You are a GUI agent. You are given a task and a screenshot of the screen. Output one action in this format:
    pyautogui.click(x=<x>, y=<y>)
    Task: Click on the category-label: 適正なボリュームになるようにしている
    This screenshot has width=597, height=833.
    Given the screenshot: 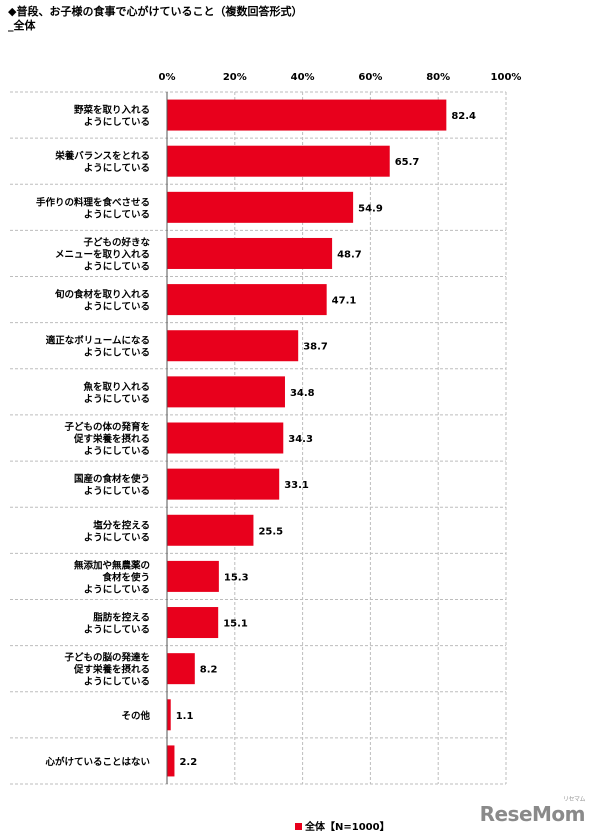 What is the action you would take?
    pyautogui.click(x=98, y=347)
    